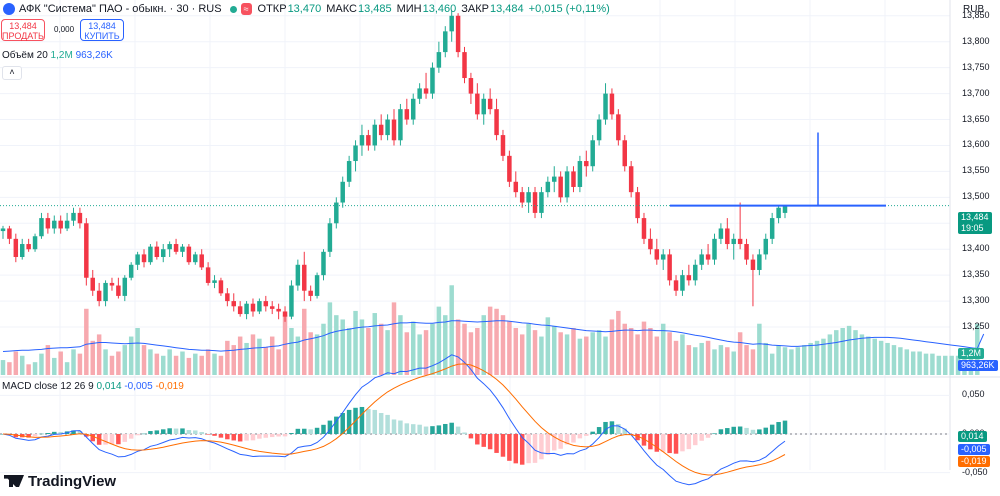 This screenshot has width=1000, height=496. I want to click on buy-price: 13,484, so click(102, 26).